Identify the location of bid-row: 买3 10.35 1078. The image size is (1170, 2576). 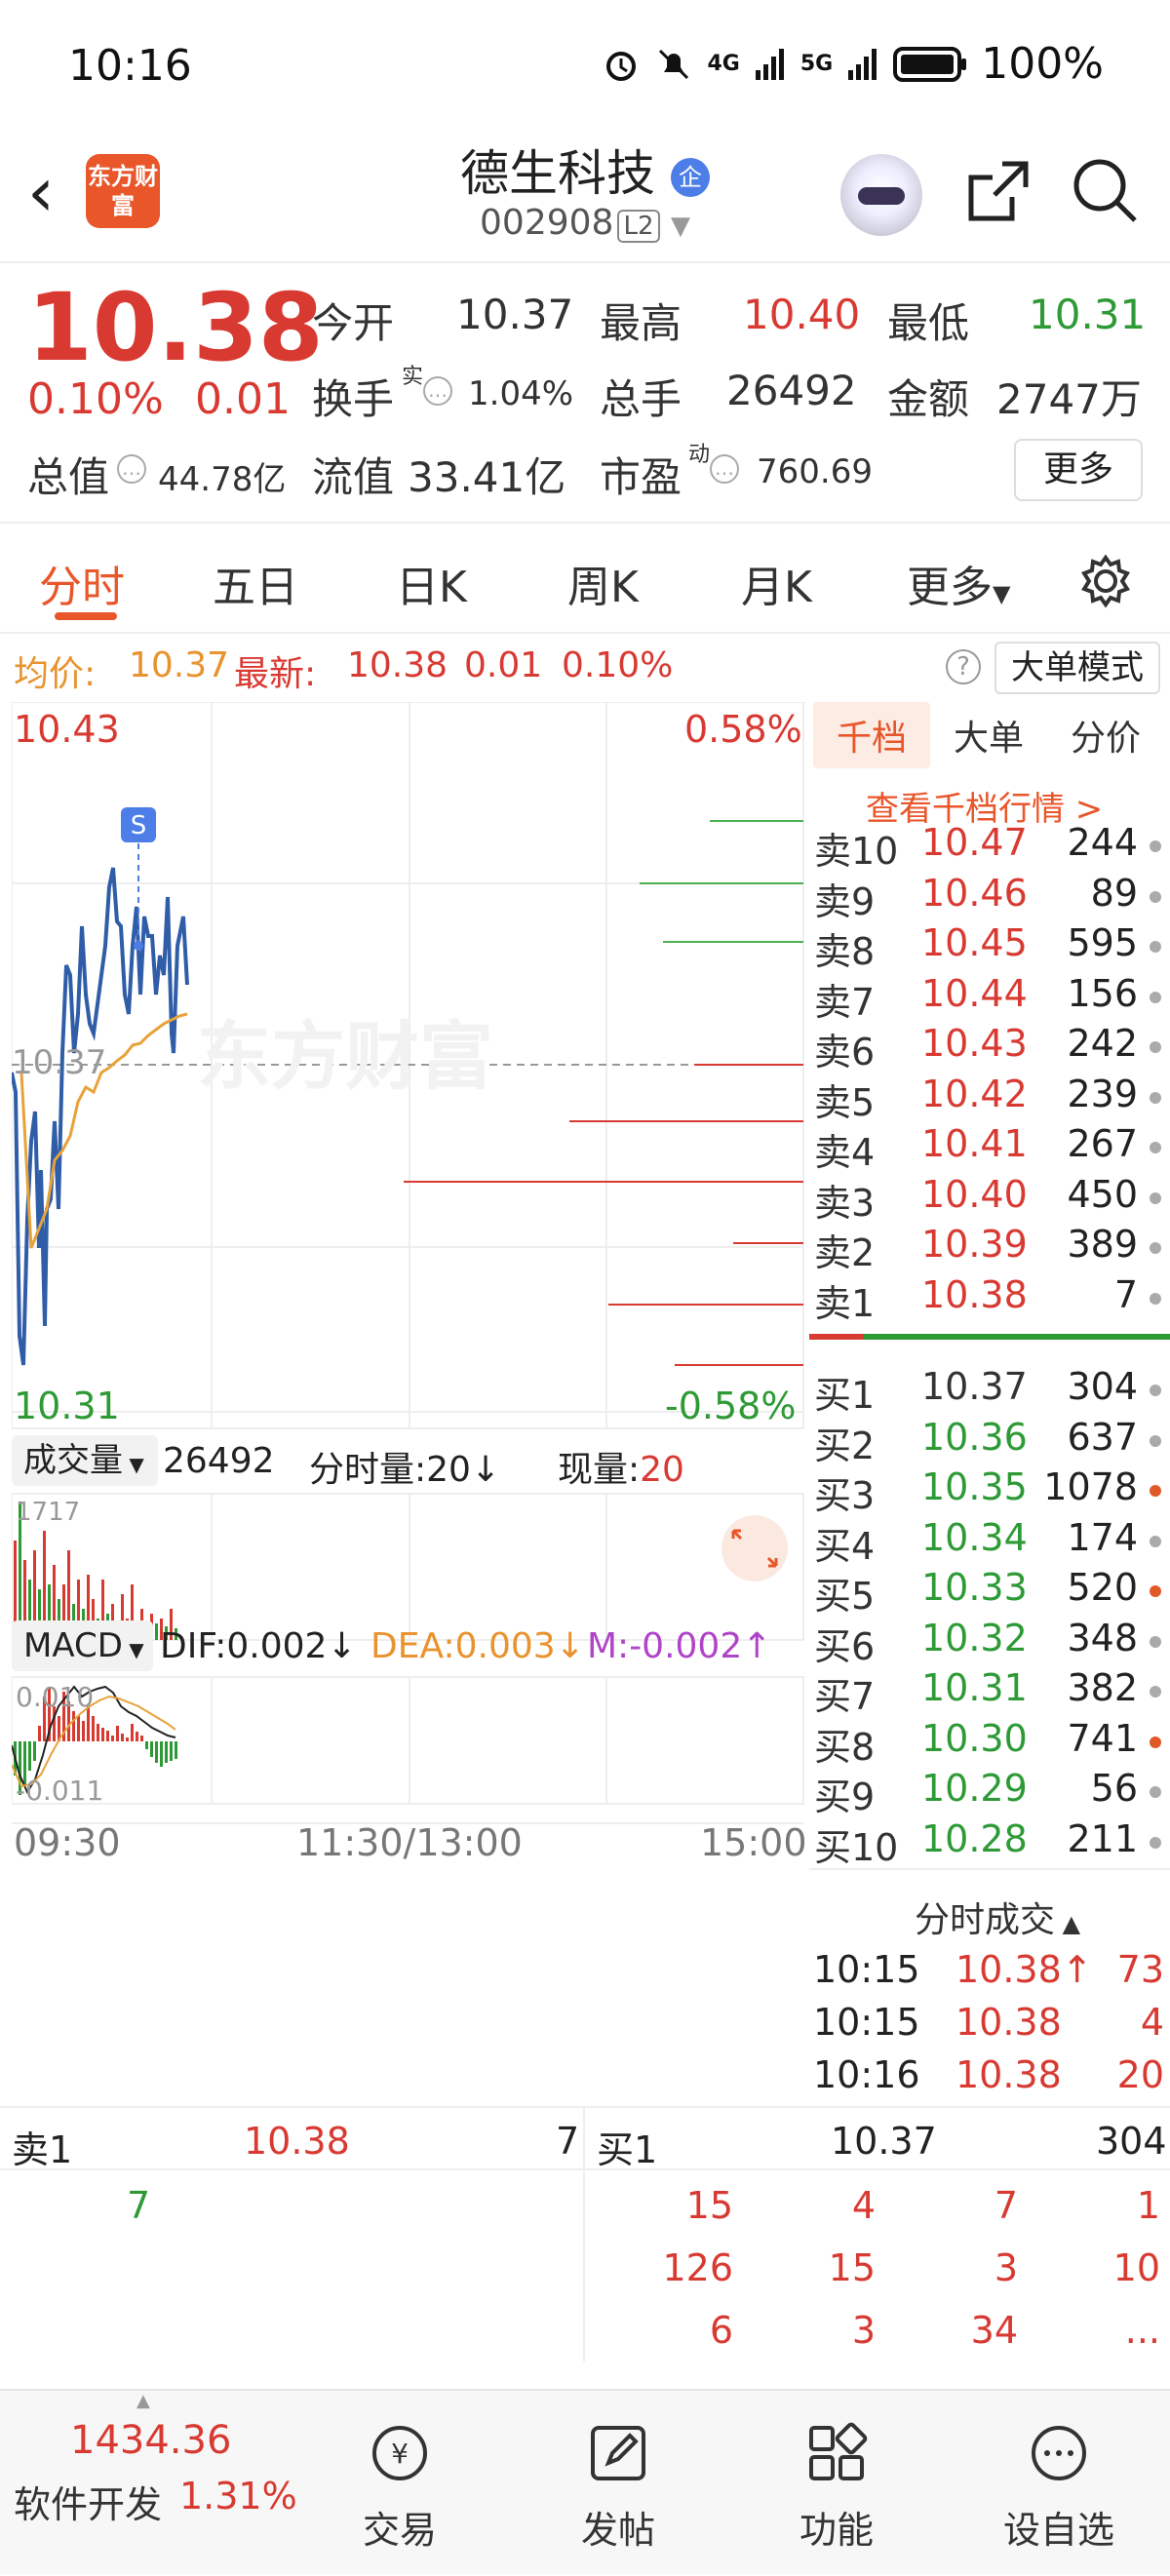
(989, 1491).